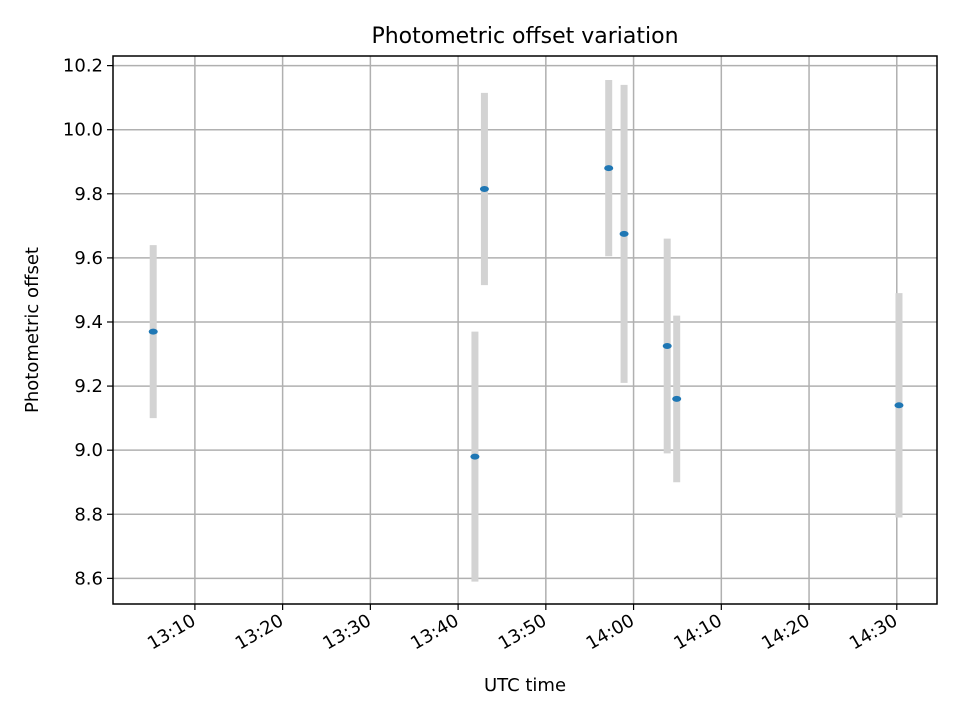 The height and width of the screenshot is (720, 960). I want to click on y-tick-label: 8.6, so click(88, 578).